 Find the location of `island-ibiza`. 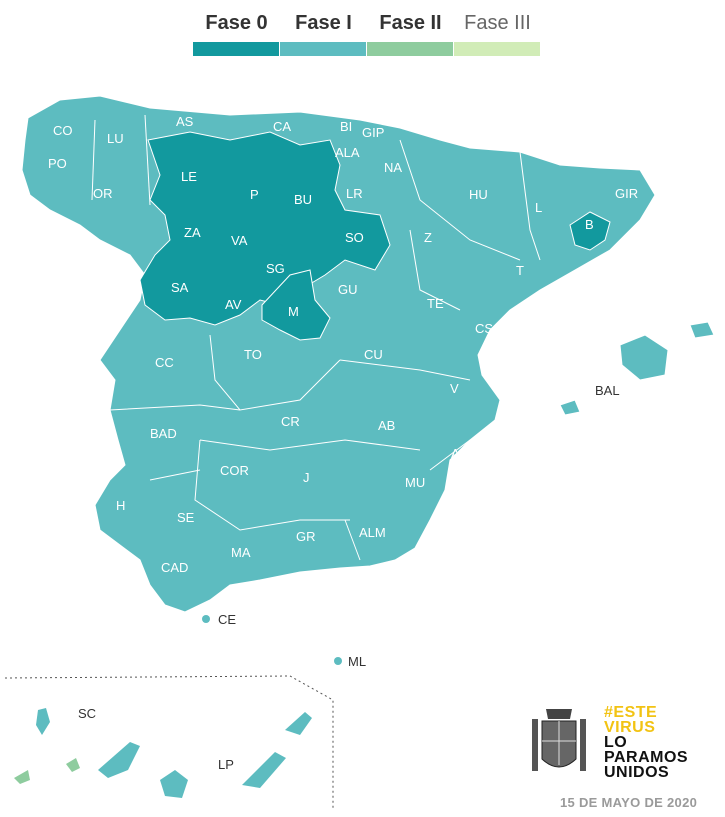

island-ibiza is located at coordinates (570, 407).